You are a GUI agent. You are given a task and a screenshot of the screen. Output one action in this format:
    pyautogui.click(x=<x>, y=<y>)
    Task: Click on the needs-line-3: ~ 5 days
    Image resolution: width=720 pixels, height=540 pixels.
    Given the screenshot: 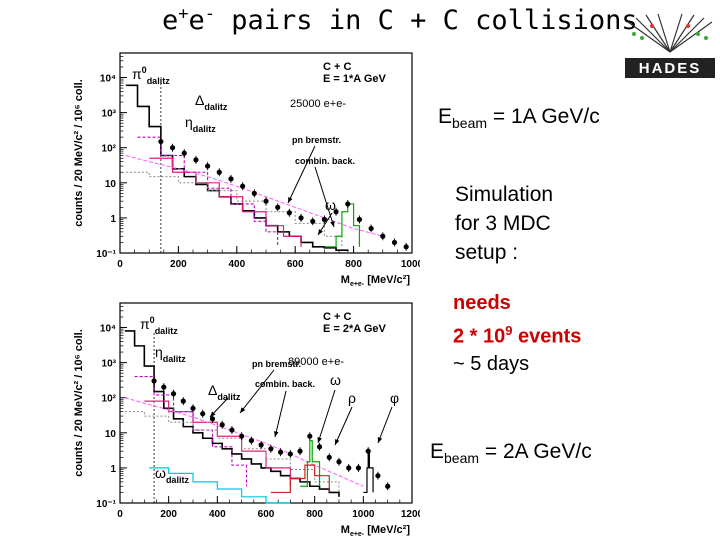 What is the action you would take?
    pyautogui.click(x=491, y=363)
    